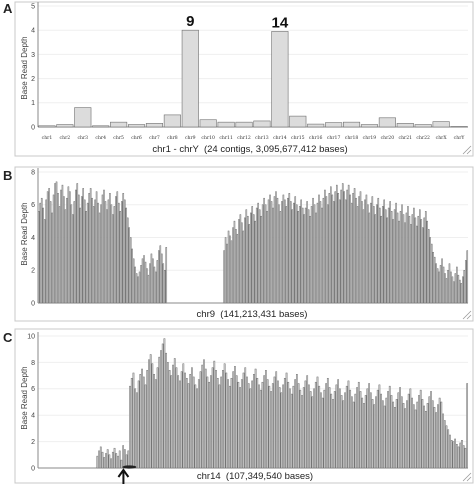 The width and height of the screenshot is (474, 489). I want to click on bar-chr16, so click(316, 125).